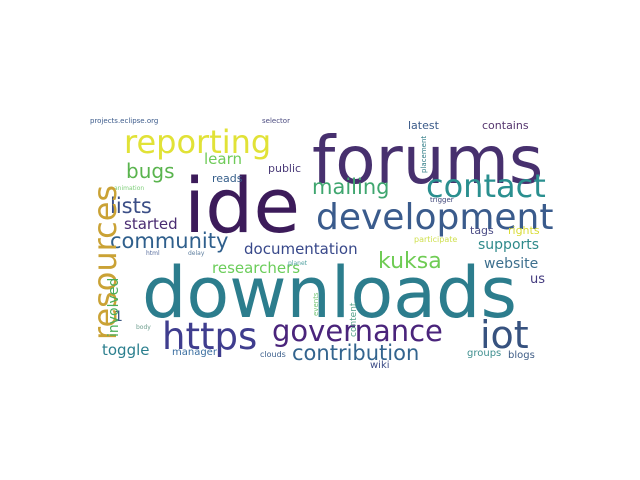  I want to click on word-ide: ide, so click(242, 205).